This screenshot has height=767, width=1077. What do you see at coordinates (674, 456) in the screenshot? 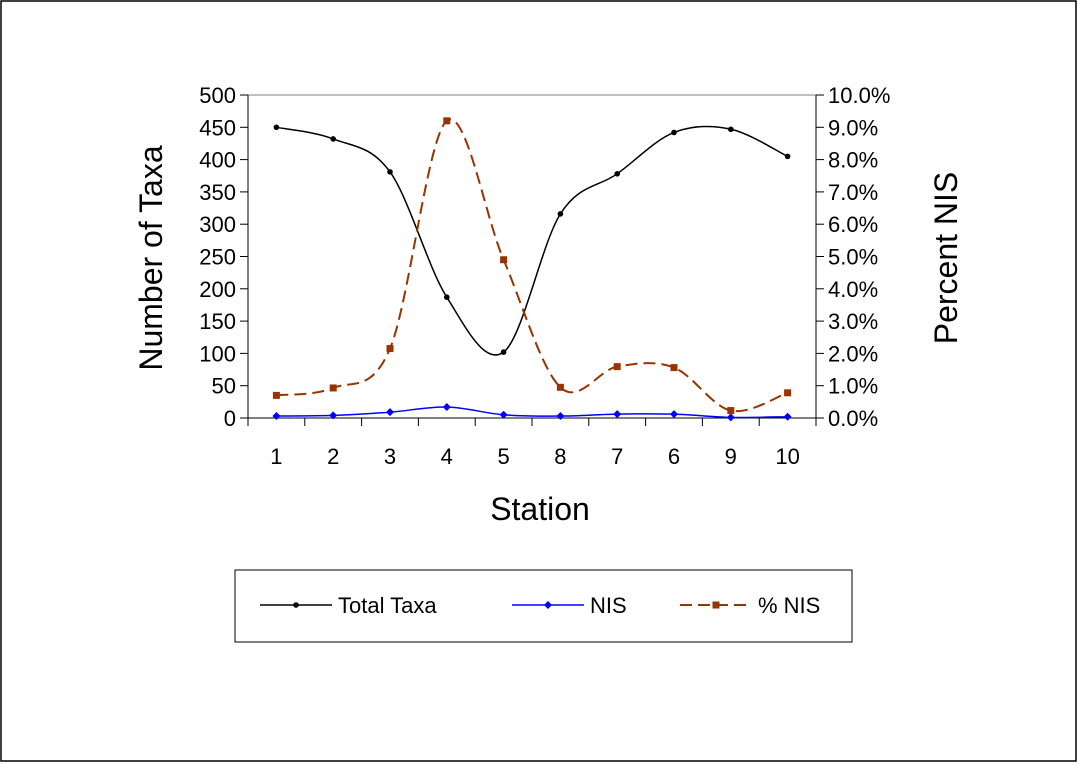
I see `x-tick-label: 6` at bounding box center [674, 456].